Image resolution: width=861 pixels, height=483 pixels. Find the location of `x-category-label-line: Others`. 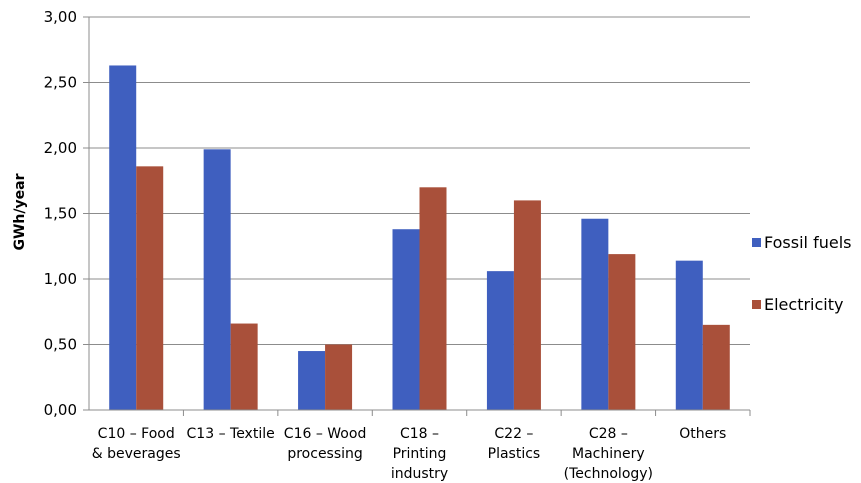

x-category-label-line: Others is located at coordinates (702, 434).